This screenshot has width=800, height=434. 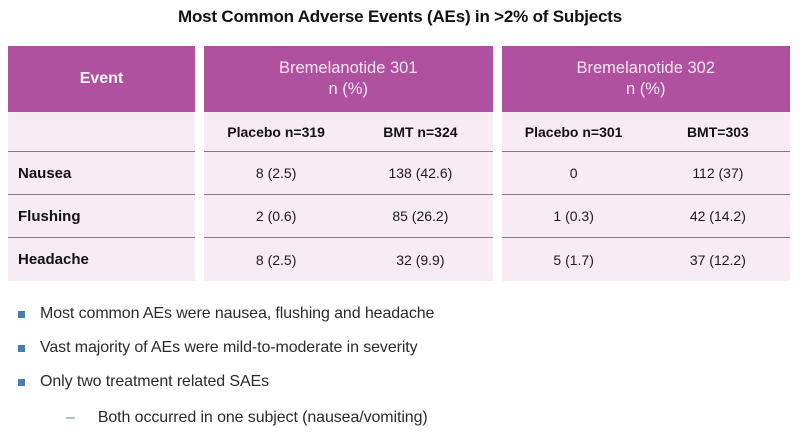 I want to click on table-row: Nausea, so click(x=101, y=173).